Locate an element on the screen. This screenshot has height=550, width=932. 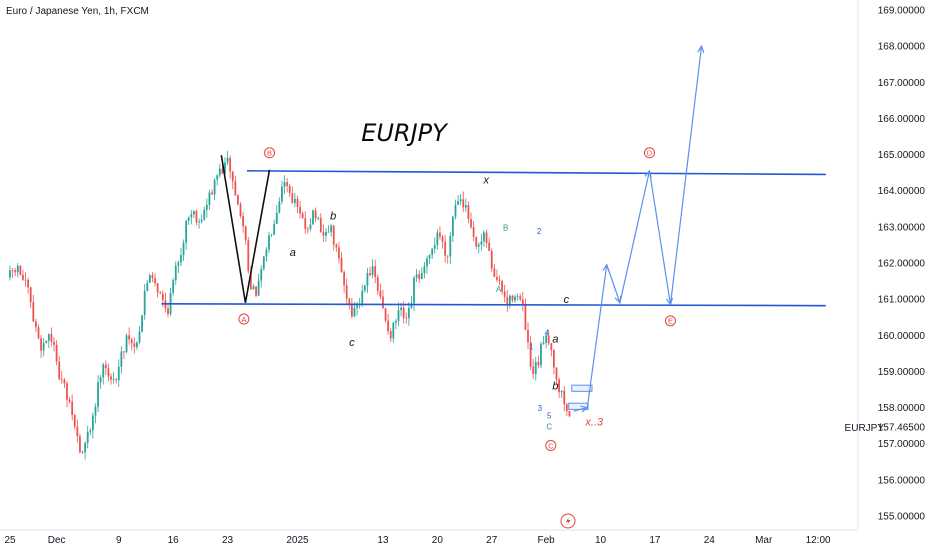
zone-box is located at coordinates (582, 388).